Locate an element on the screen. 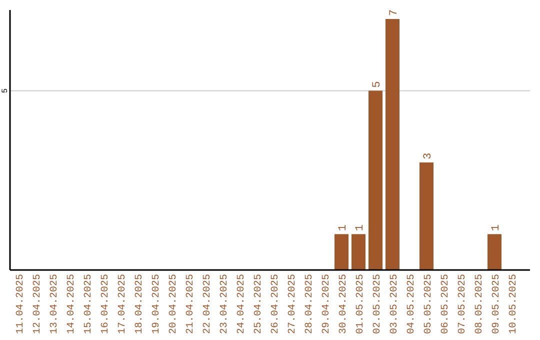 This screenshot has width=540, height=340. x-tick-label: 12.04.2025 is located at coordinates (38, 304).